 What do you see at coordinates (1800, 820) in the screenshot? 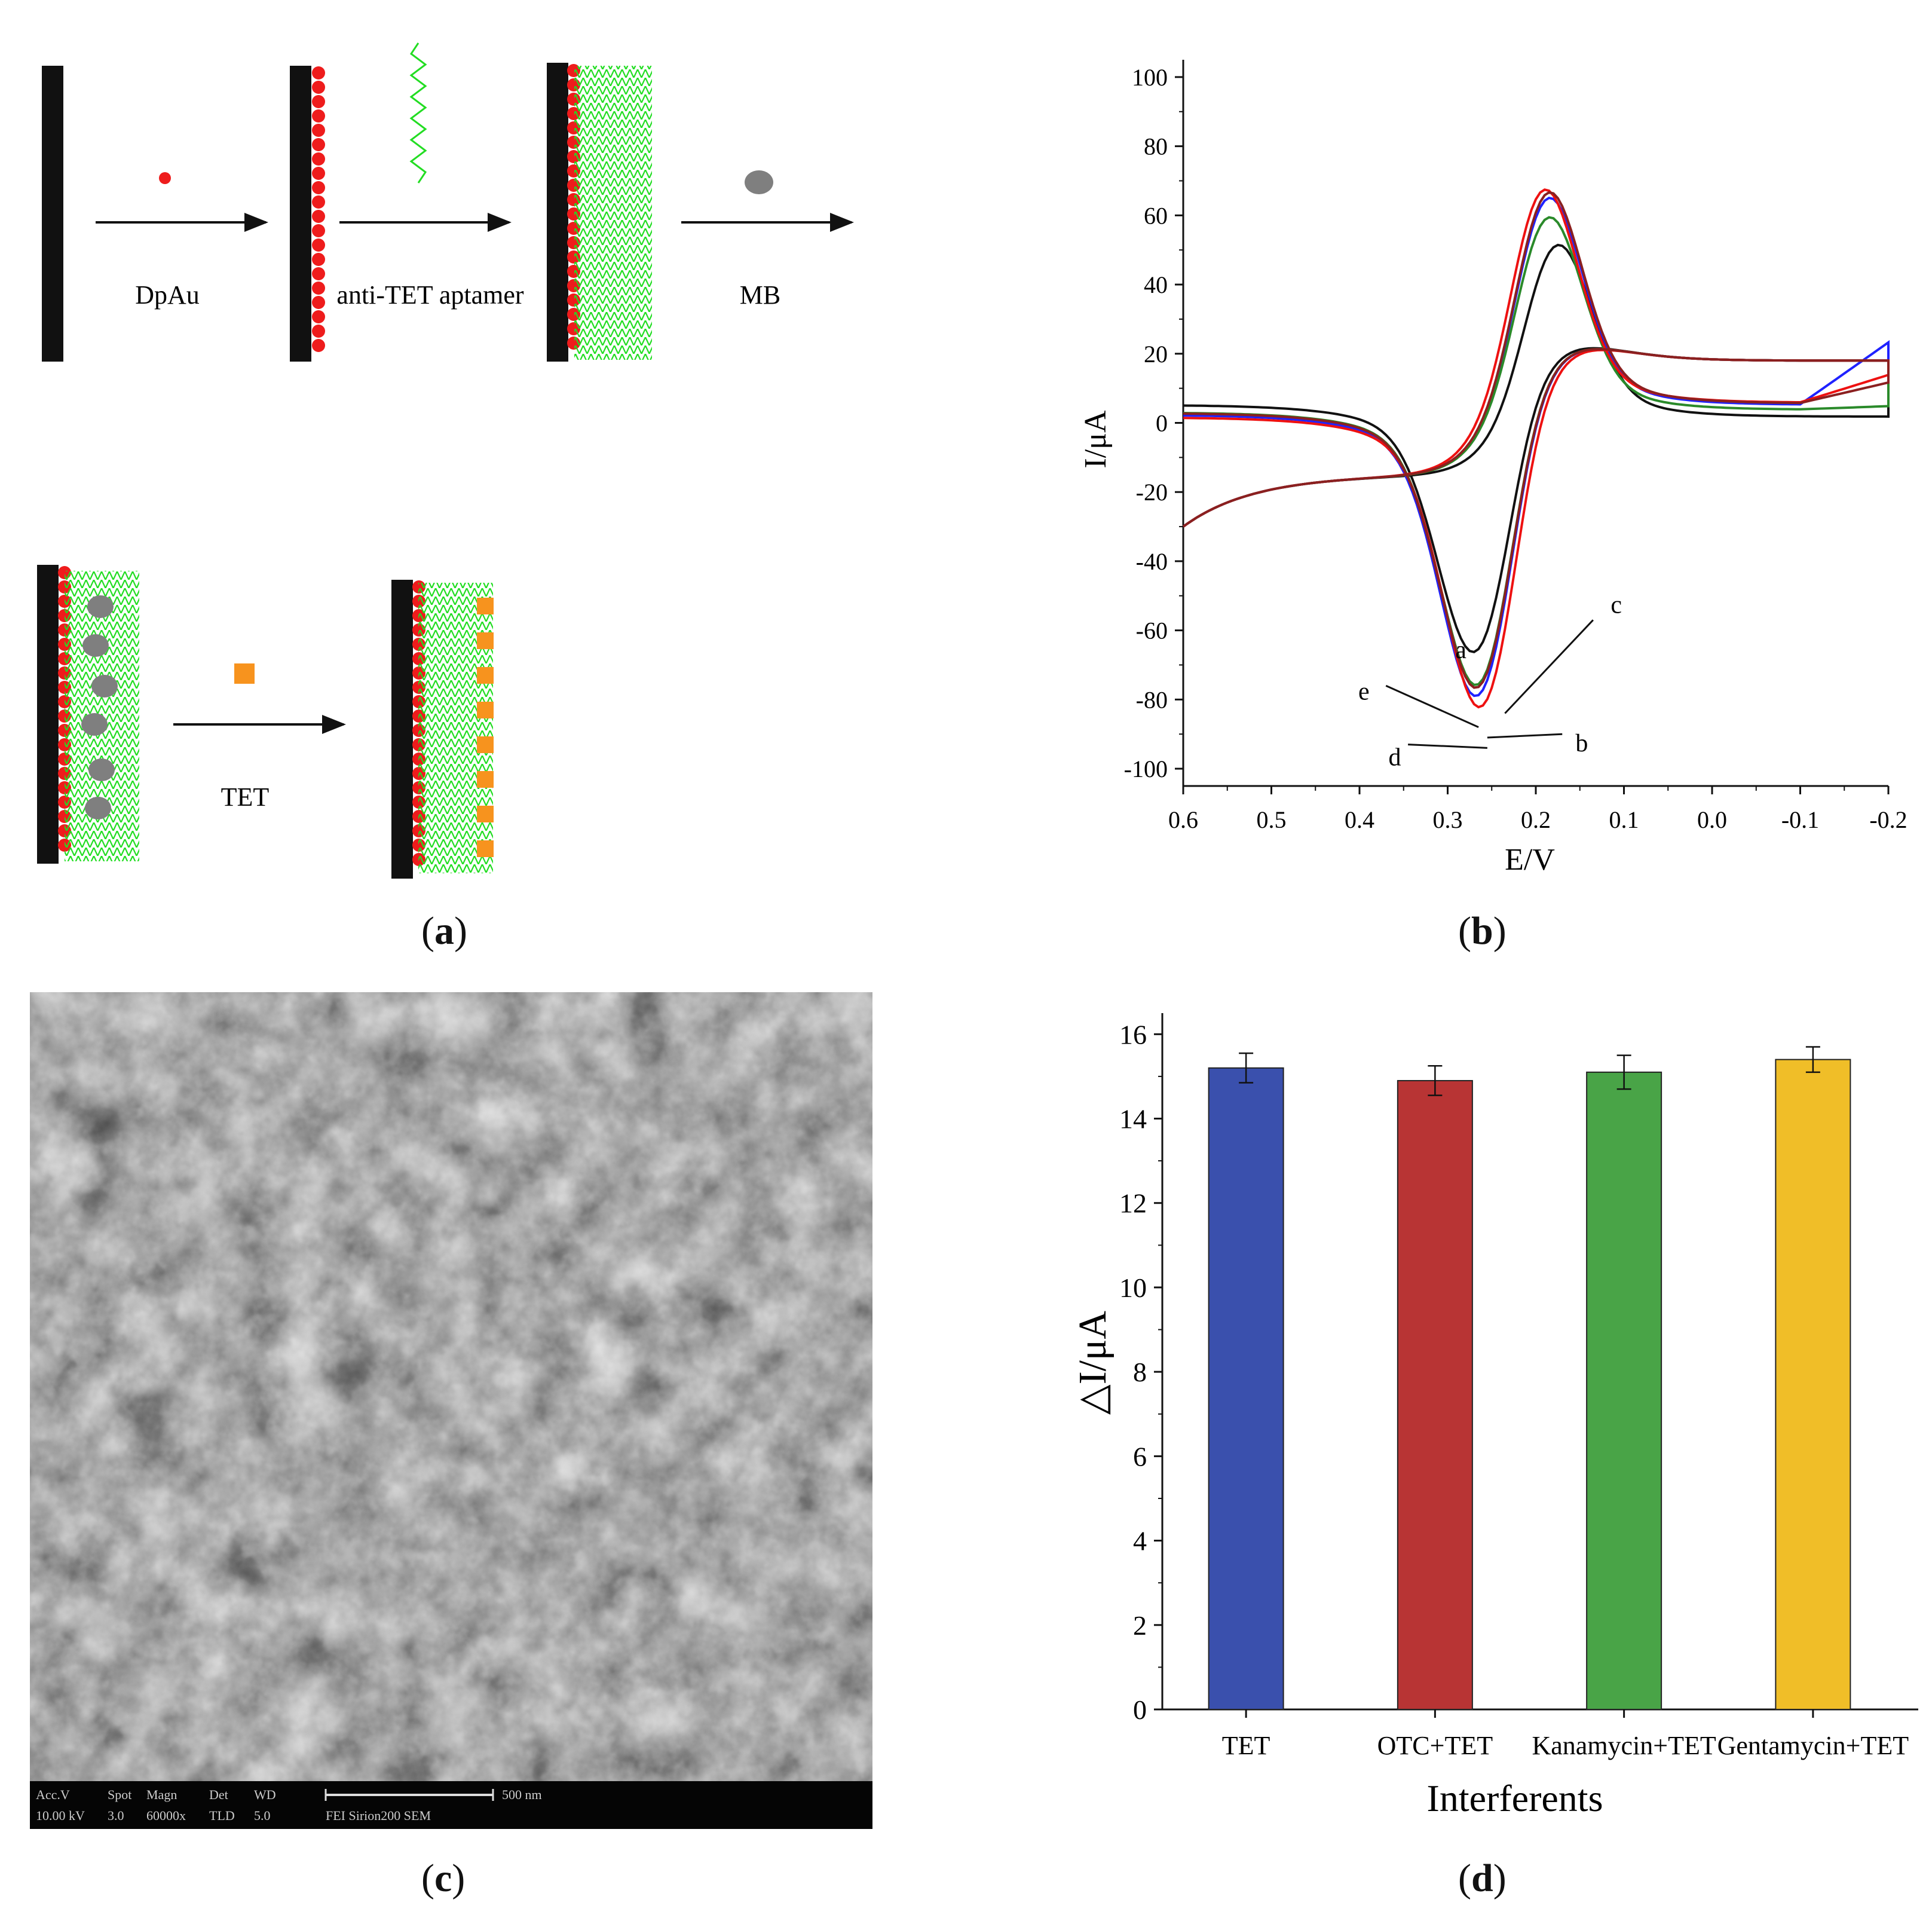
I see `cv-x-tick-label: -0.1` at bounding box center [1800, 820].